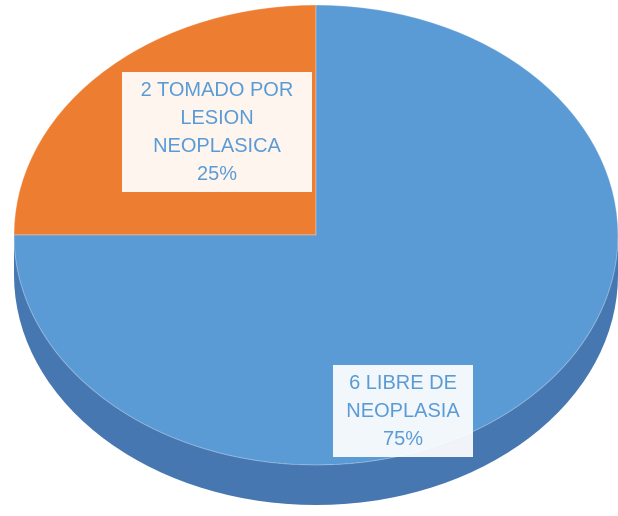  I want to click on label-percent: 75%, so click(403, 439).